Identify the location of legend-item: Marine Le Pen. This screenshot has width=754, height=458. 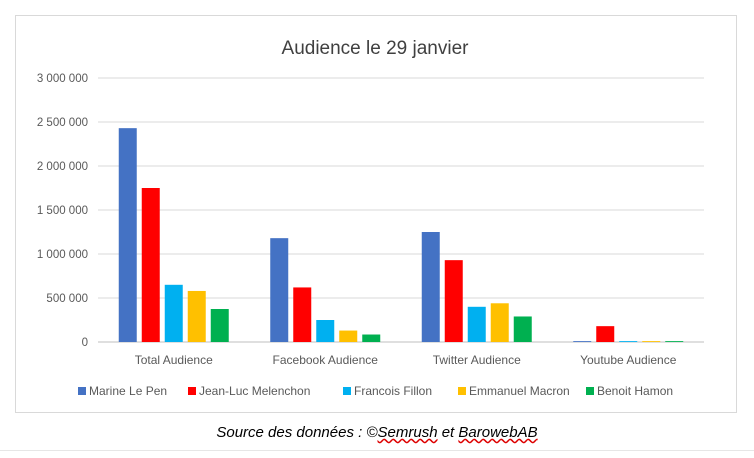
(122, 391).